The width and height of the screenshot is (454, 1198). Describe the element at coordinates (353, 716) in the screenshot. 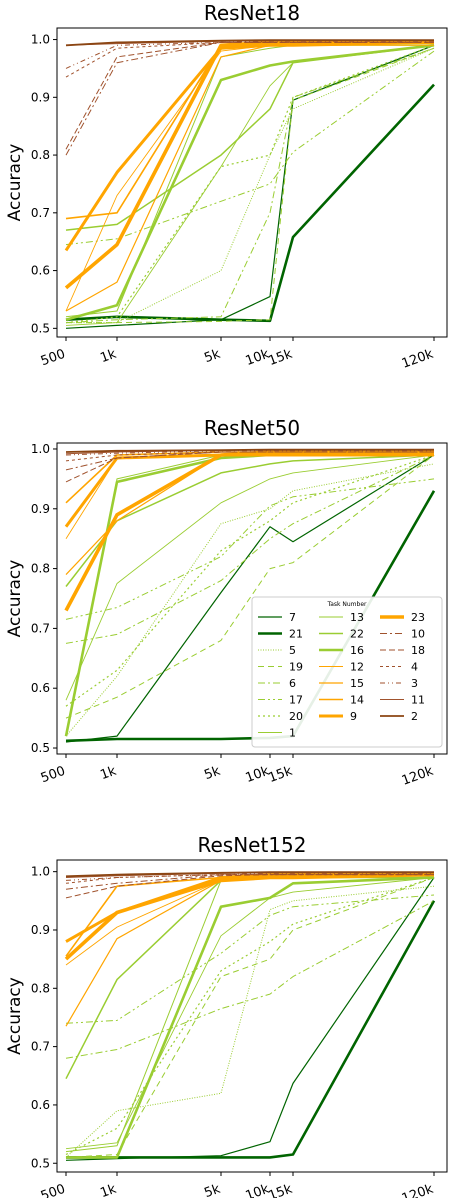

I see `legend-label-task-9: 9` at that location.